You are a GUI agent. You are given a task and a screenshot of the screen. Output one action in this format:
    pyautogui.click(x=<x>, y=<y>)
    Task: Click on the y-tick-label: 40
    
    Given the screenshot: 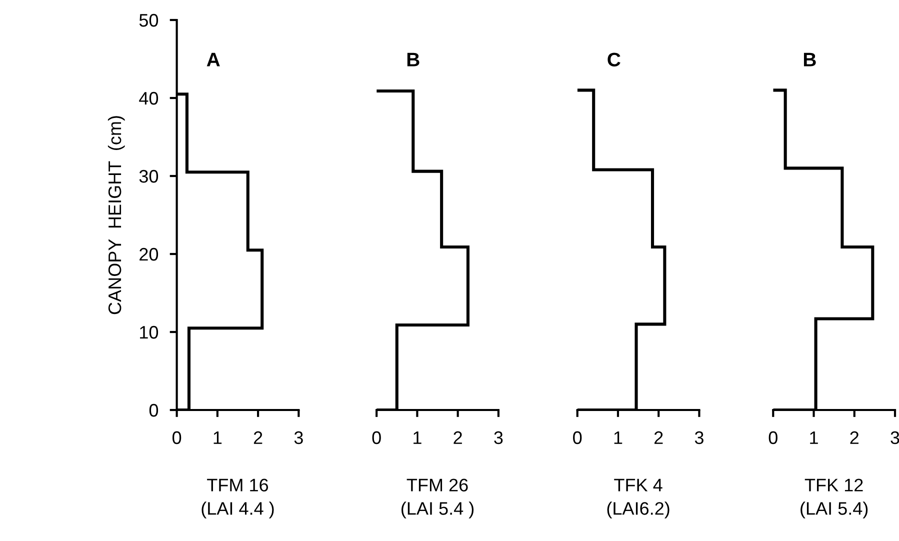 What is the action you would take?
    pyautogui.click(x=148, y=98)
    